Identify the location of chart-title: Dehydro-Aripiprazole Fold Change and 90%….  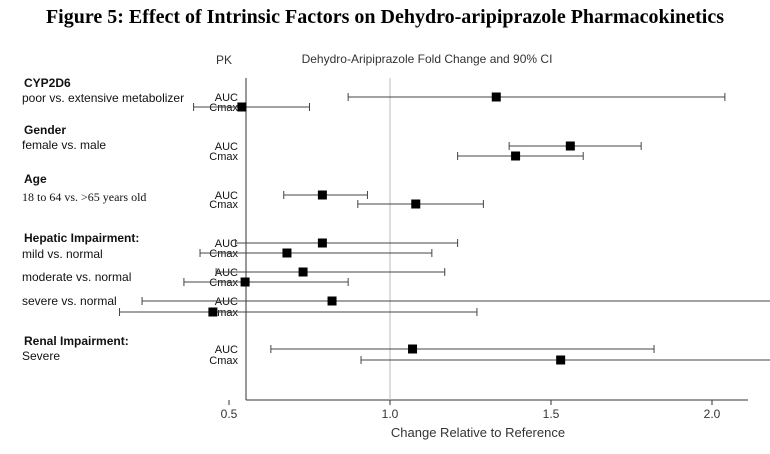
(427, 59).